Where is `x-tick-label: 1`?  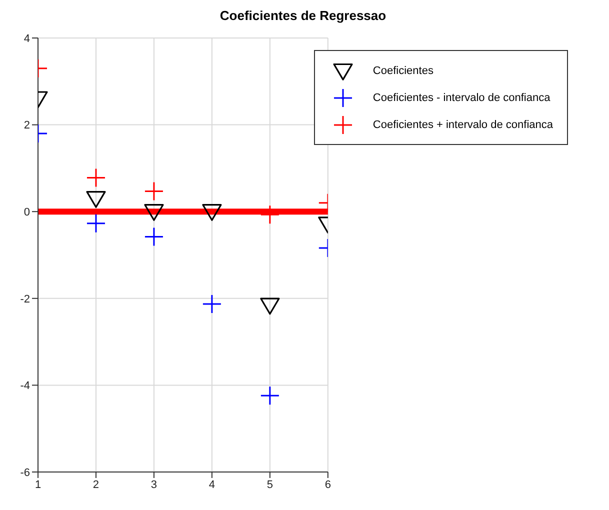 x-tick-label: 1 is located at coordinates (38, 484).